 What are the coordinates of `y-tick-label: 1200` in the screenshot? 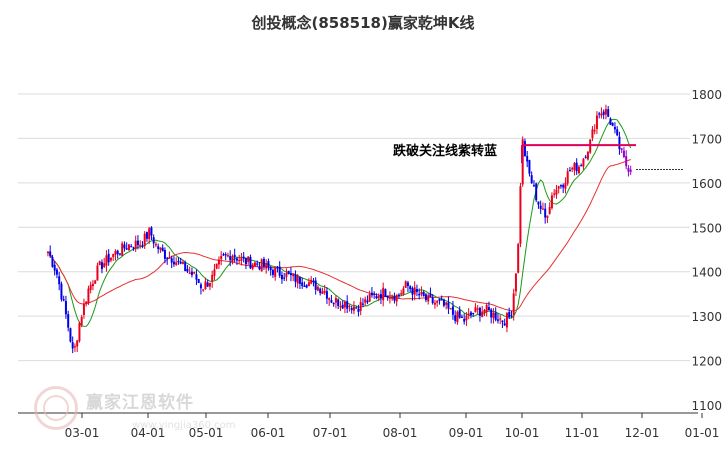 It's located at (706, 362).